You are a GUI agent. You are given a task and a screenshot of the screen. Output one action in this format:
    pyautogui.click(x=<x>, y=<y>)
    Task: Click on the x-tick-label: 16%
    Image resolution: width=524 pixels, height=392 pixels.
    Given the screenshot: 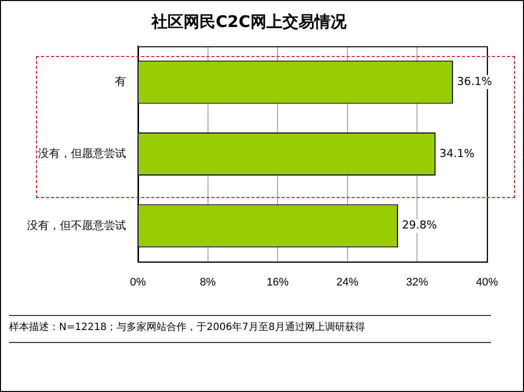 What is the action you would take?
    pyautogui.click(x=277, y=282)
    